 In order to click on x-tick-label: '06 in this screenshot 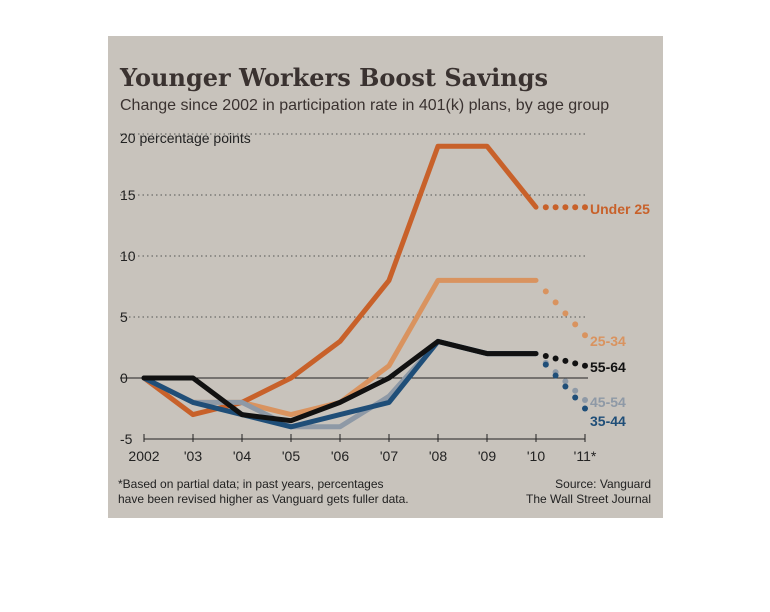, I will do `click(340, 456)`.